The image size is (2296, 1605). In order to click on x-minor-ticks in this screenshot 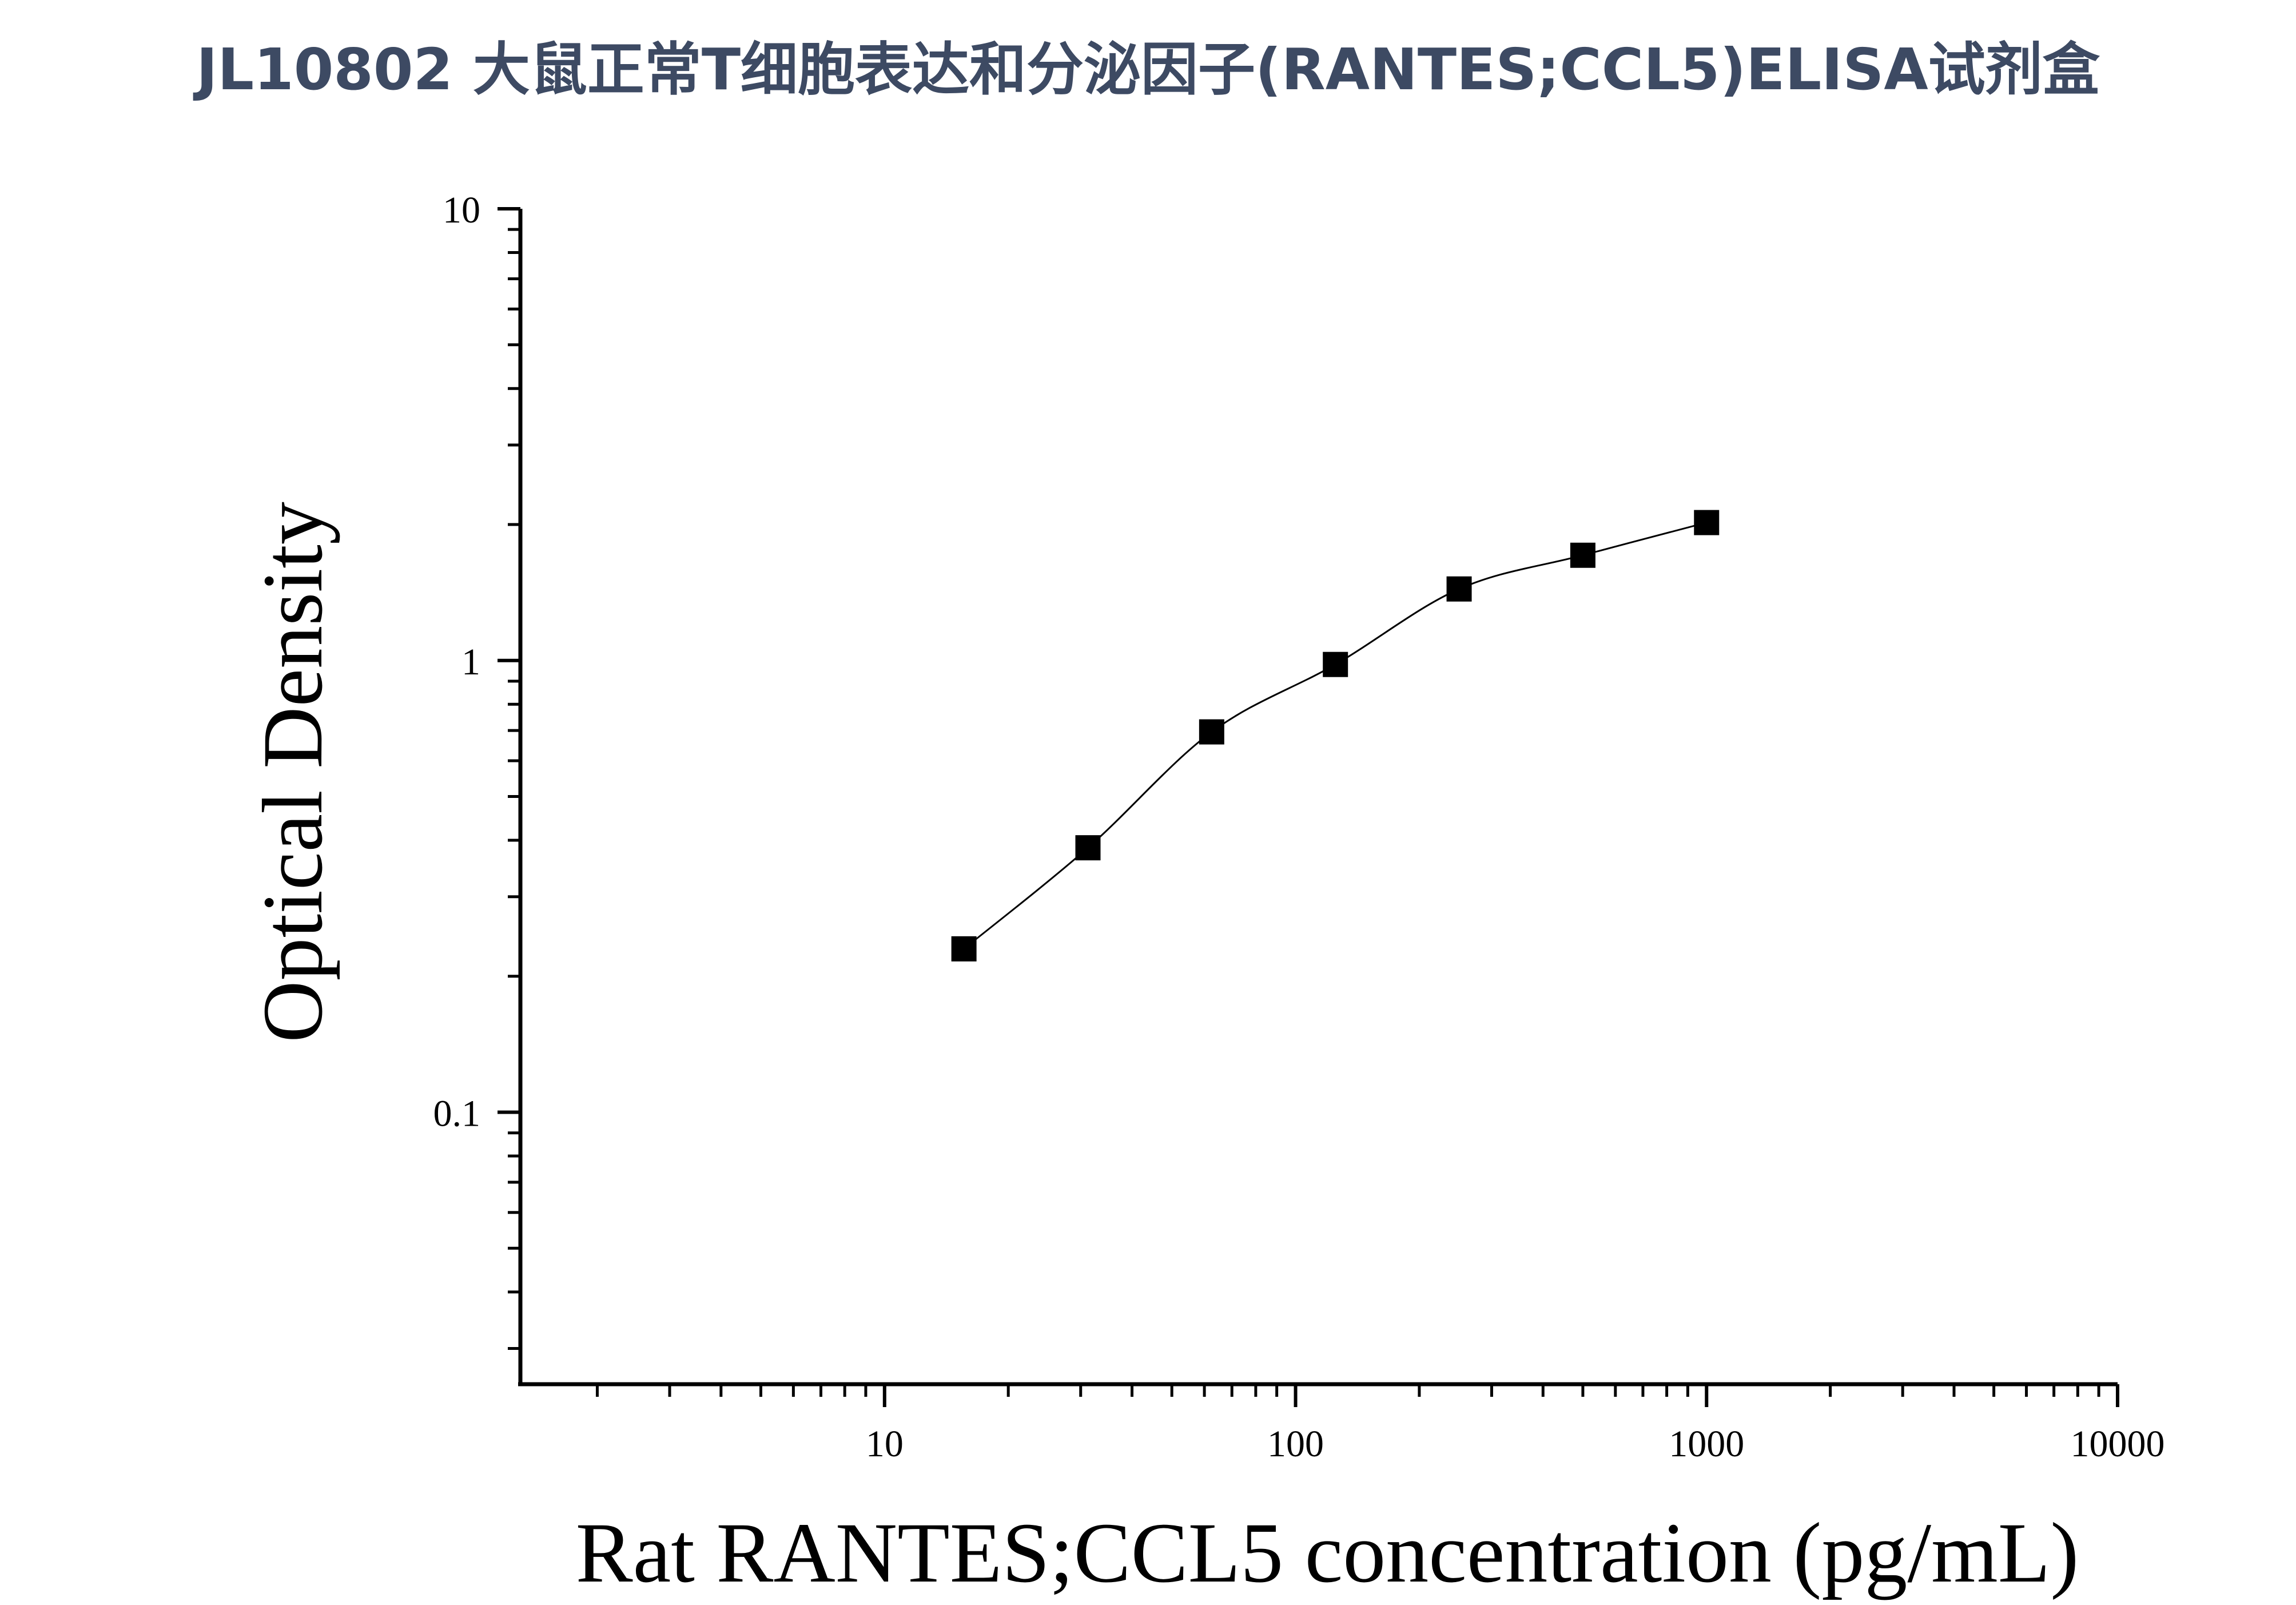, I will do `click(1348, 1390)`.